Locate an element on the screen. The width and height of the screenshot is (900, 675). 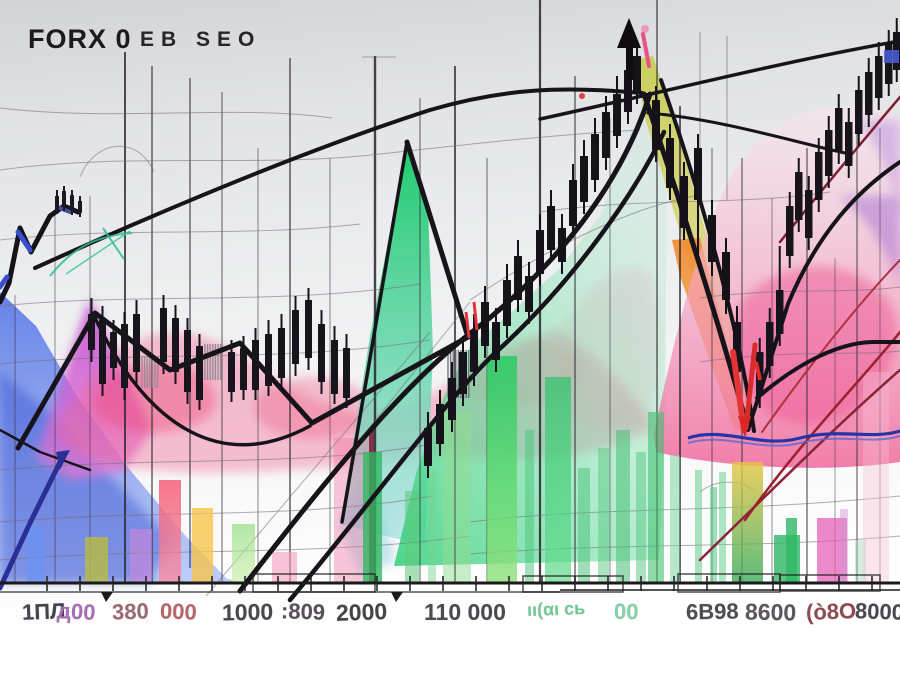
blue-mark is located at coordinates (891, 56).